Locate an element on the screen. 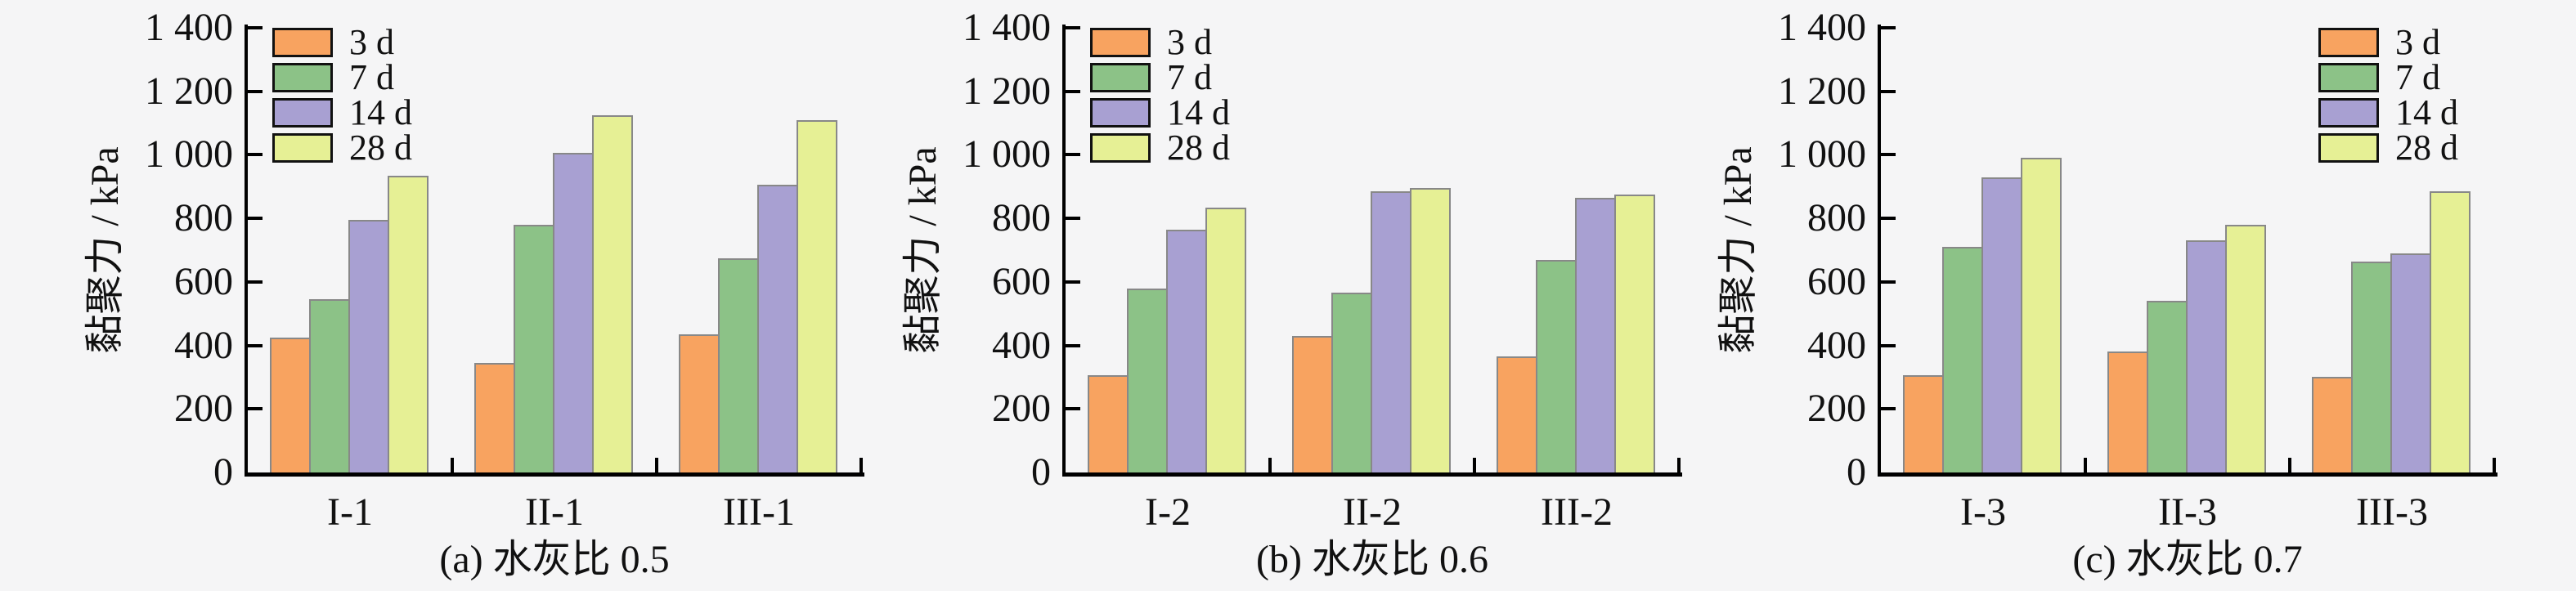 Image resolution: width=2576 pixels, height=591 pixels. bar-I-1-14d is located at coordinates (368, 346).